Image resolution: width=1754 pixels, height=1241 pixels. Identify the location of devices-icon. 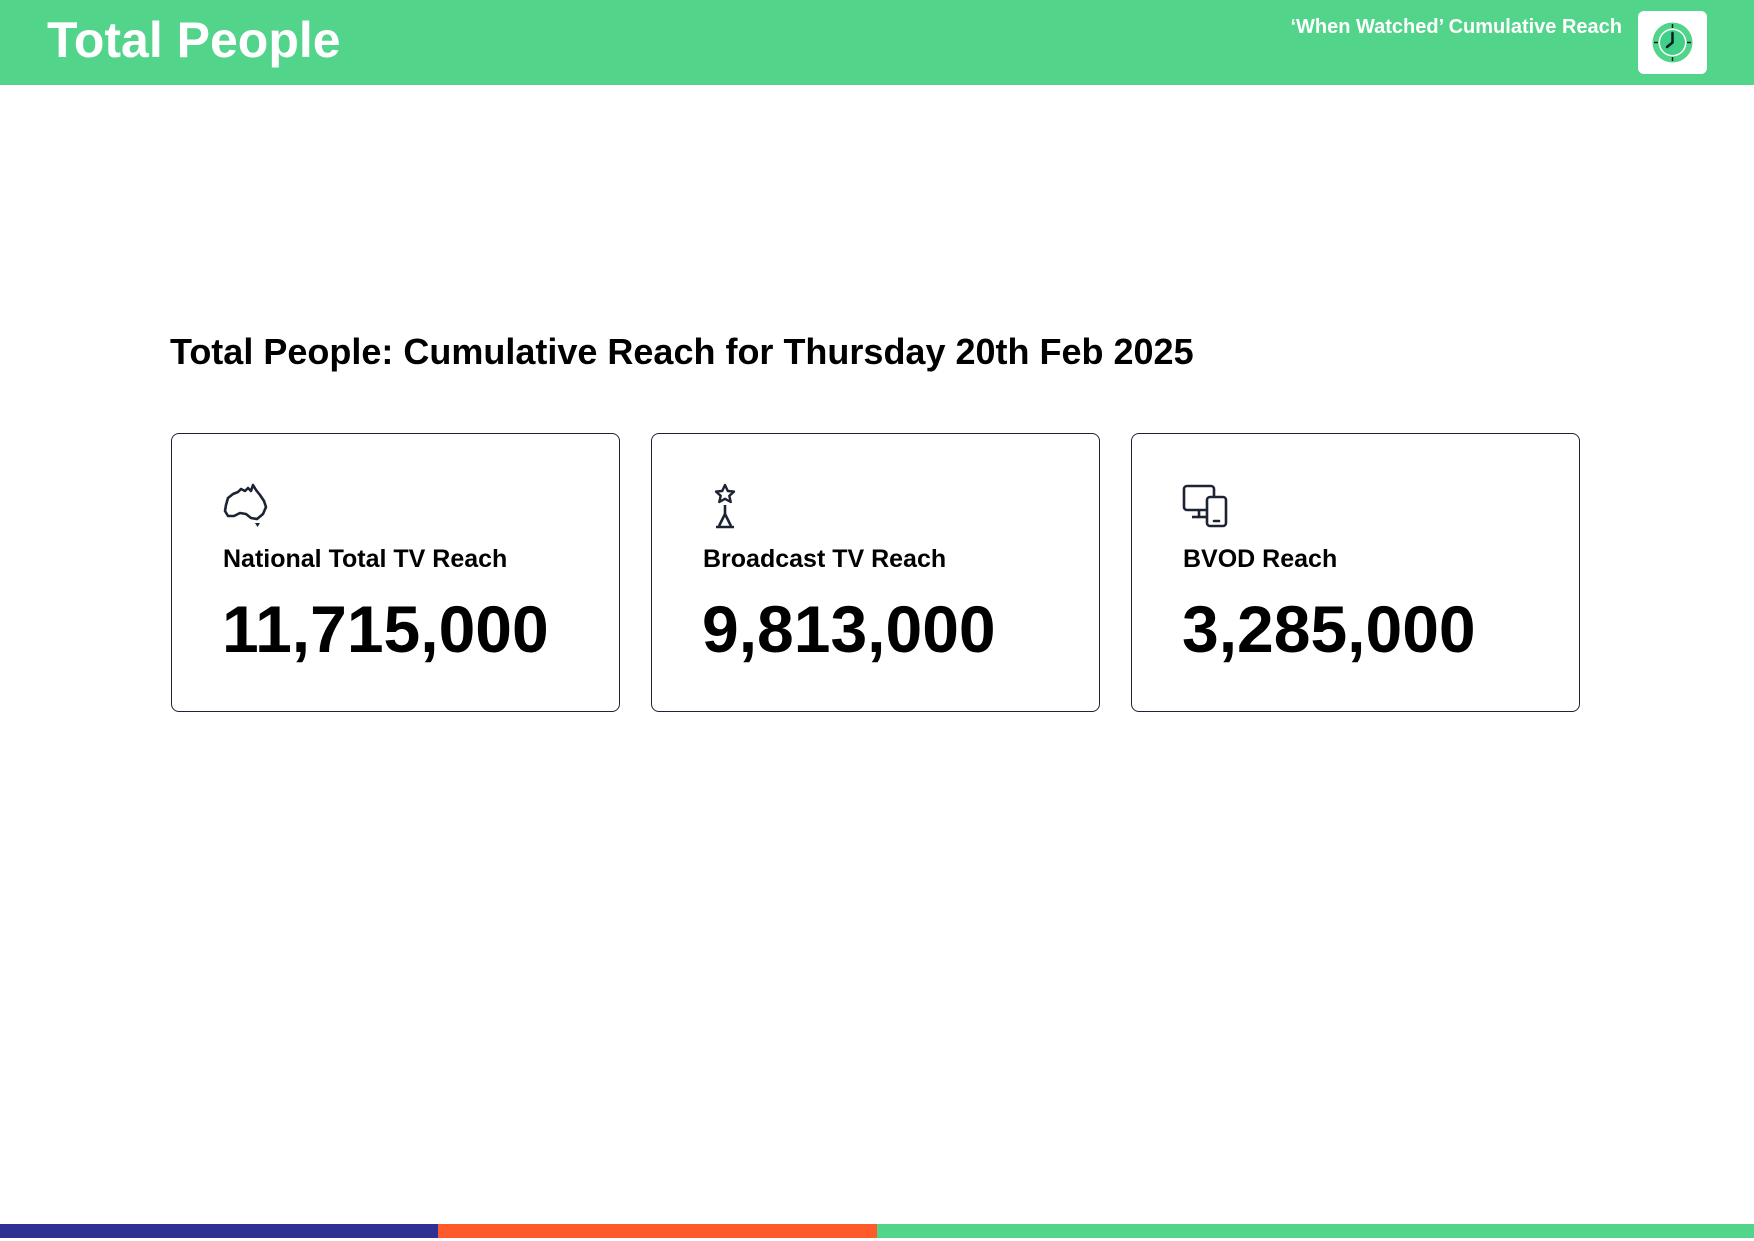
(1205, 506).